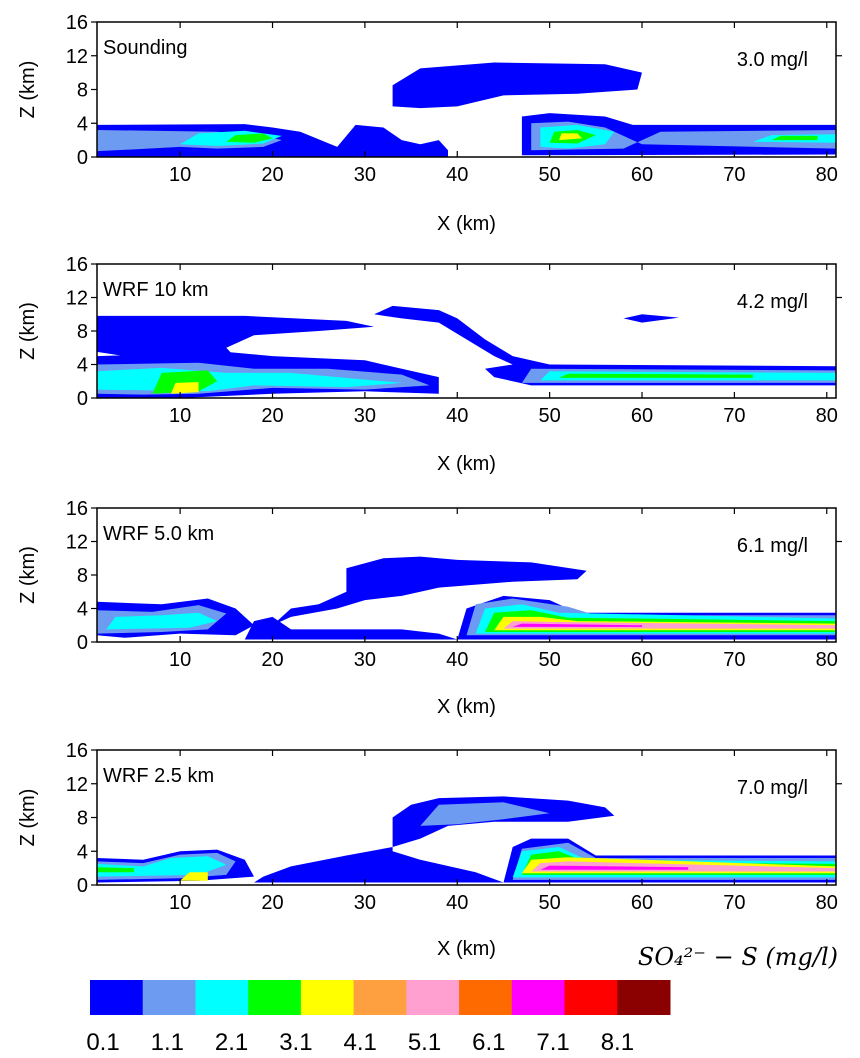  What do you see at coordinates (772, 302) in the screenshot?
I see `panel-max-label-2: 4.2 mg/l` at bounding box center [772, 302].